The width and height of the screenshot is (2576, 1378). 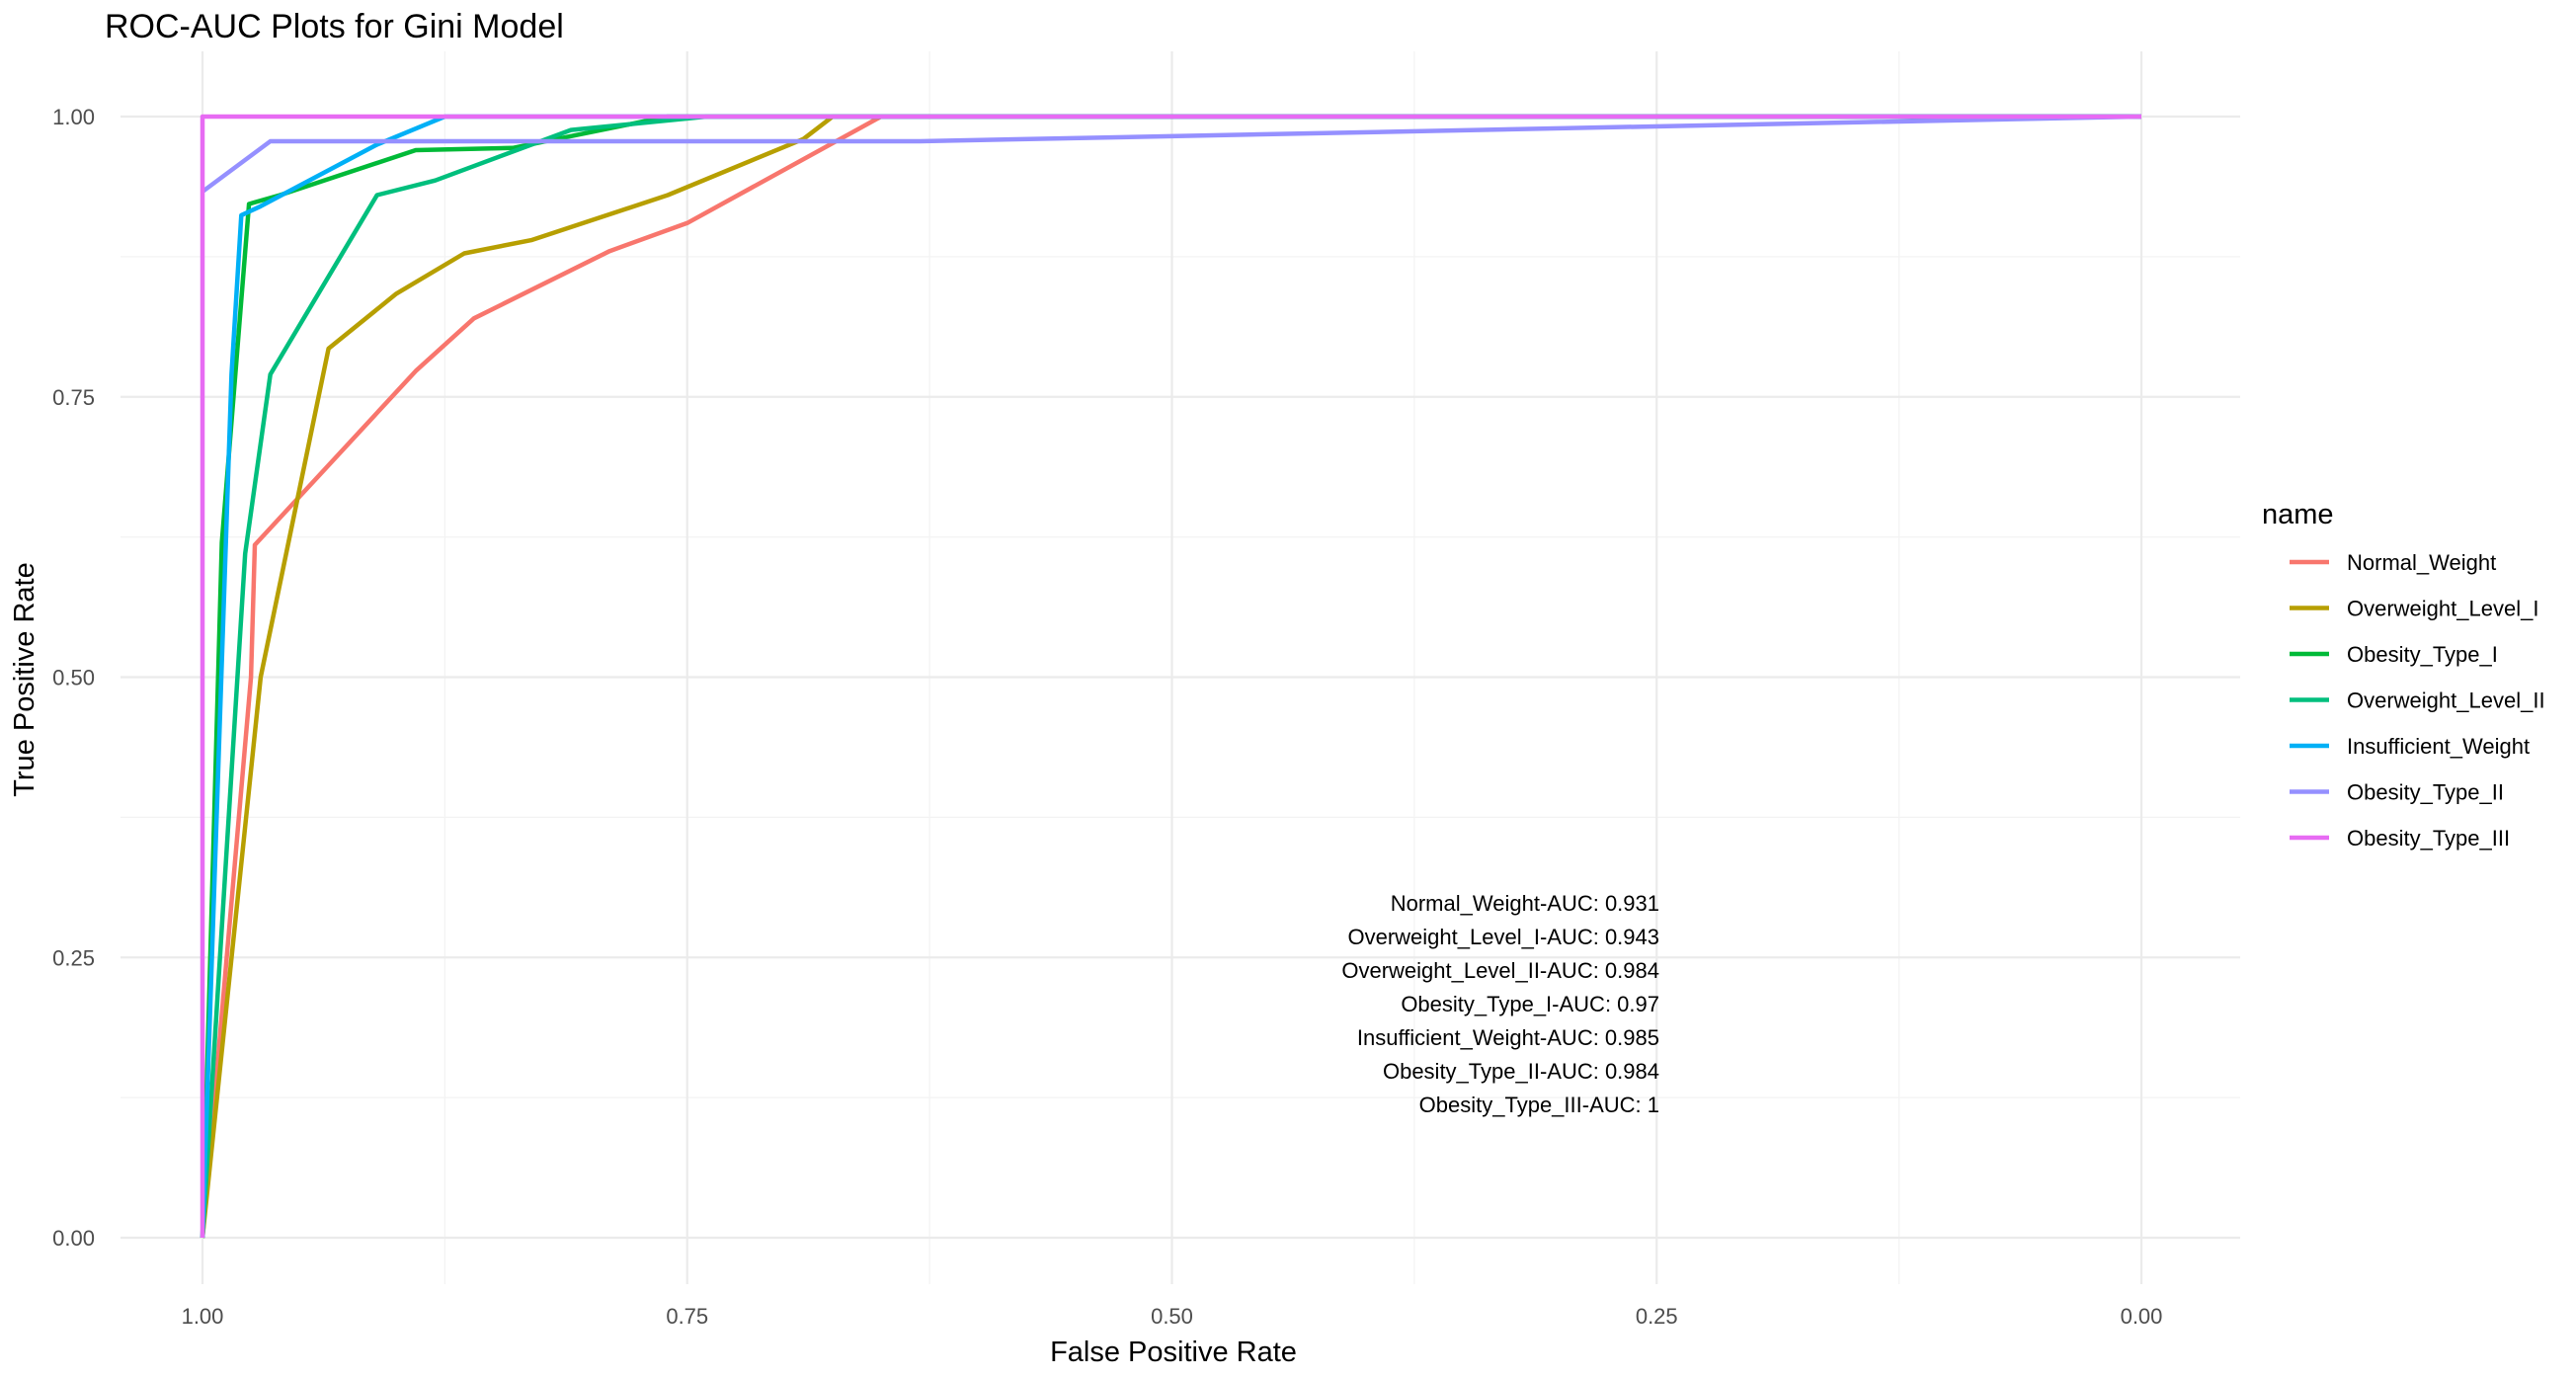 I want to click on auc-annotation: Obesity_Type_II-AUC: 0.984, so click(x=1521, y=1071).